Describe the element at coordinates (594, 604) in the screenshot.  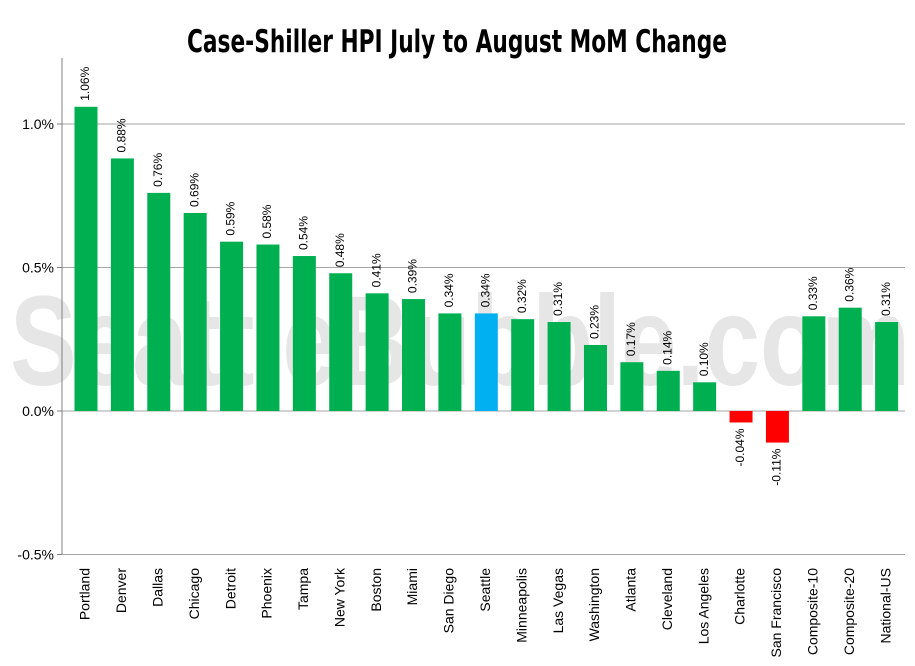
I see `x-tick-label: Washington` at that location.